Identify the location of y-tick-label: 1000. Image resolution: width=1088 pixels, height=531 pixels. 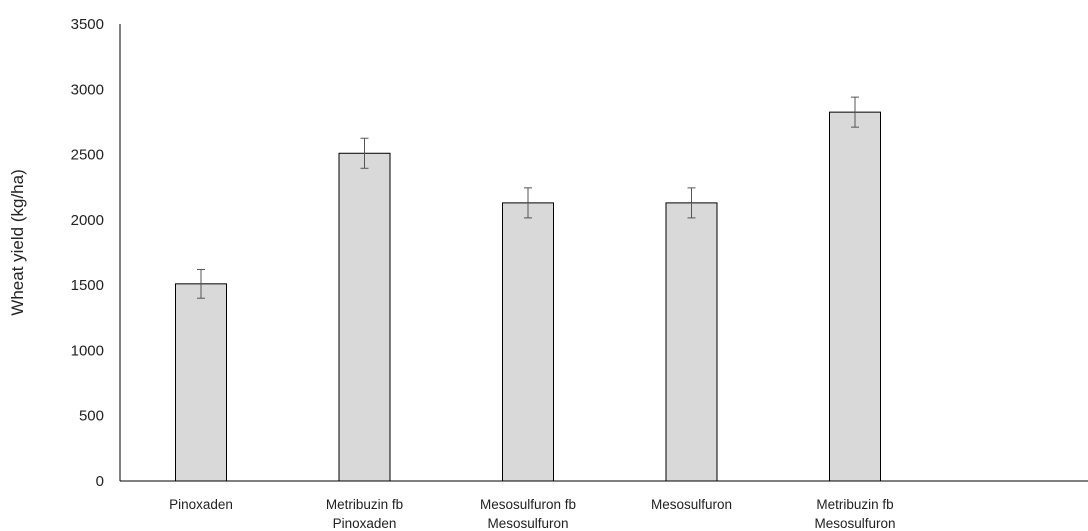
(87, 350).